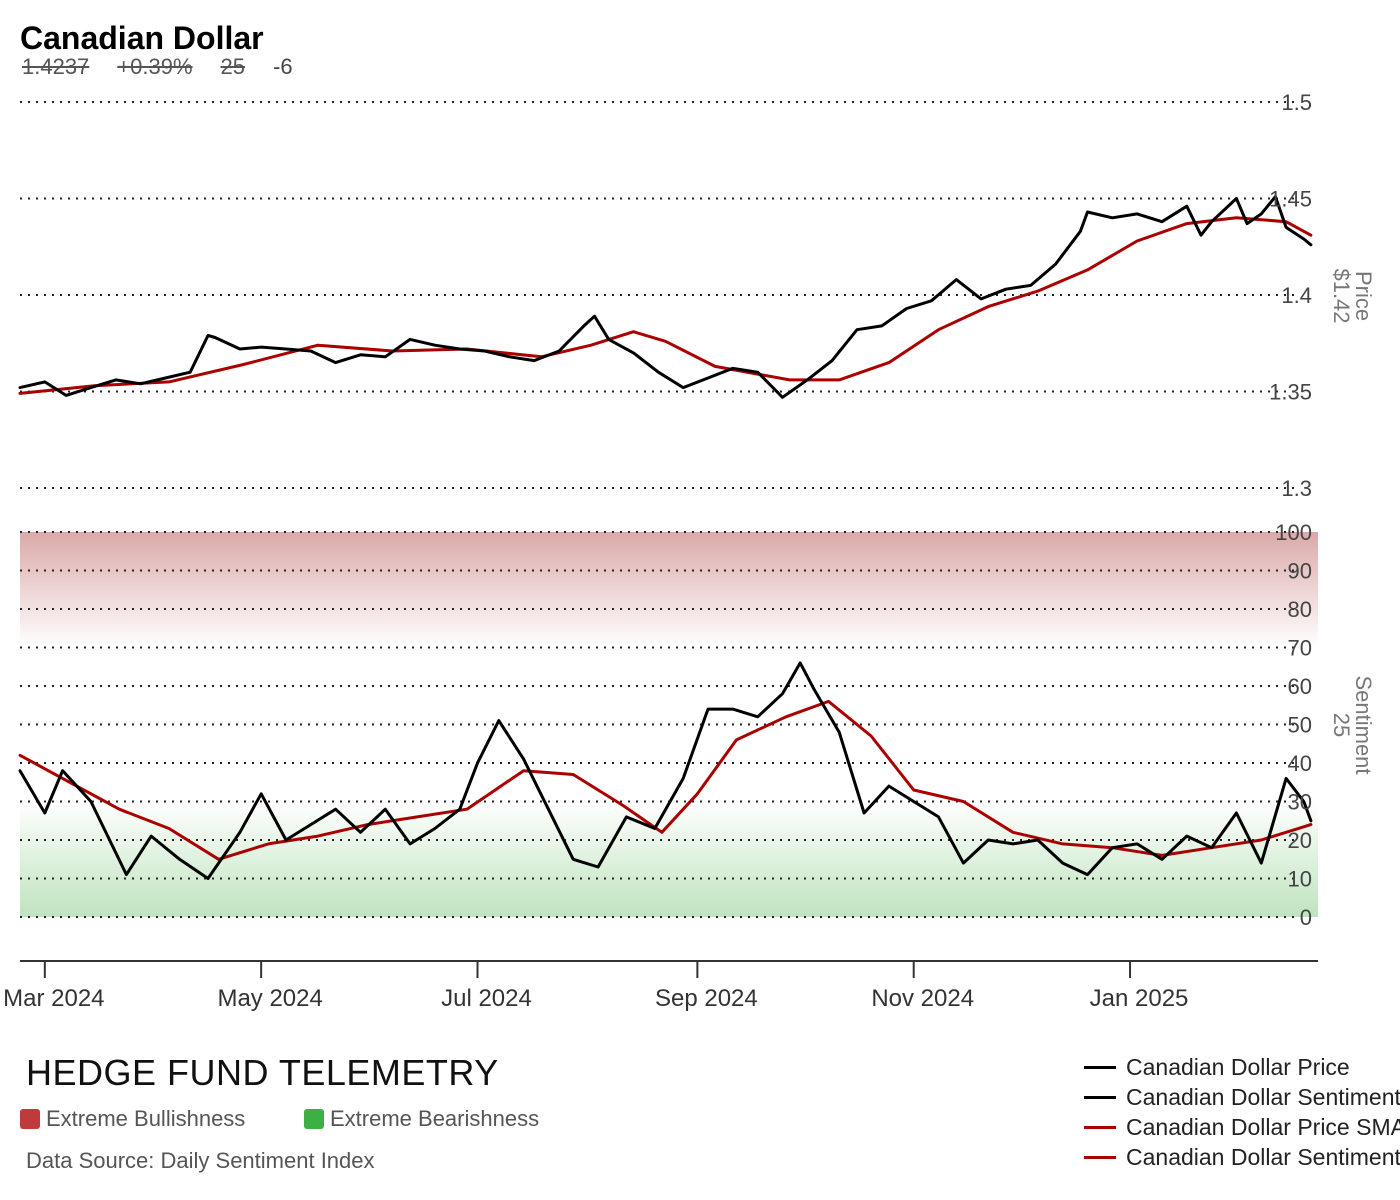 This screenshot has height=1200, width=1400. I want to click on bearish-swatch, so click(314, 1119).